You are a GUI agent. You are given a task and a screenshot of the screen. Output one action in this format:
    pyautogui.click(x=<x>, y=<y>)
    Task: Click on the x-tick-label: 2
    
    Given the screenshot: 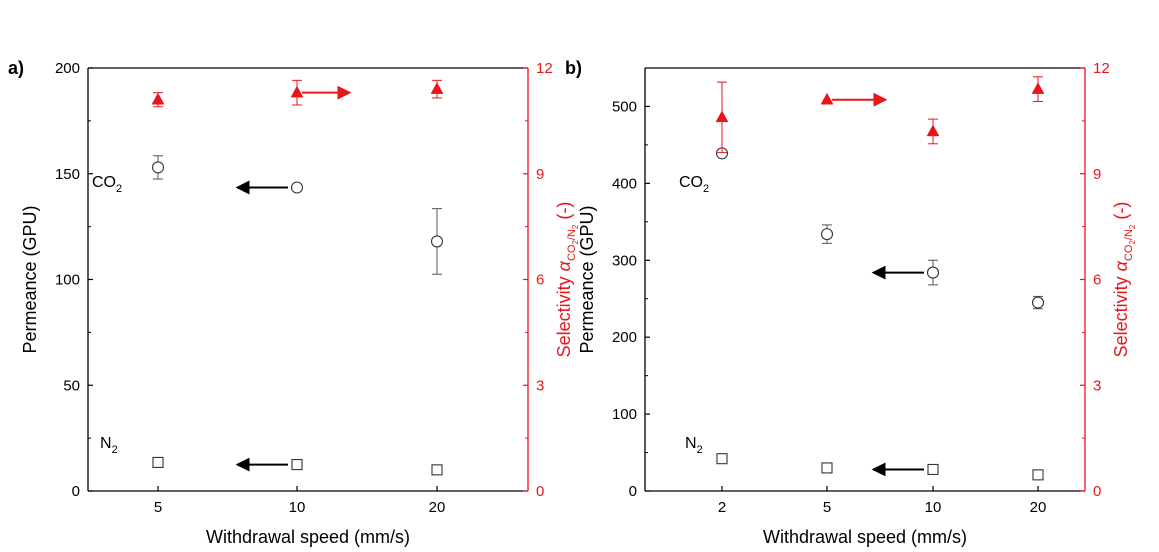 What is the action you would take?
    pyautogui.click(x=722, y=507)
    